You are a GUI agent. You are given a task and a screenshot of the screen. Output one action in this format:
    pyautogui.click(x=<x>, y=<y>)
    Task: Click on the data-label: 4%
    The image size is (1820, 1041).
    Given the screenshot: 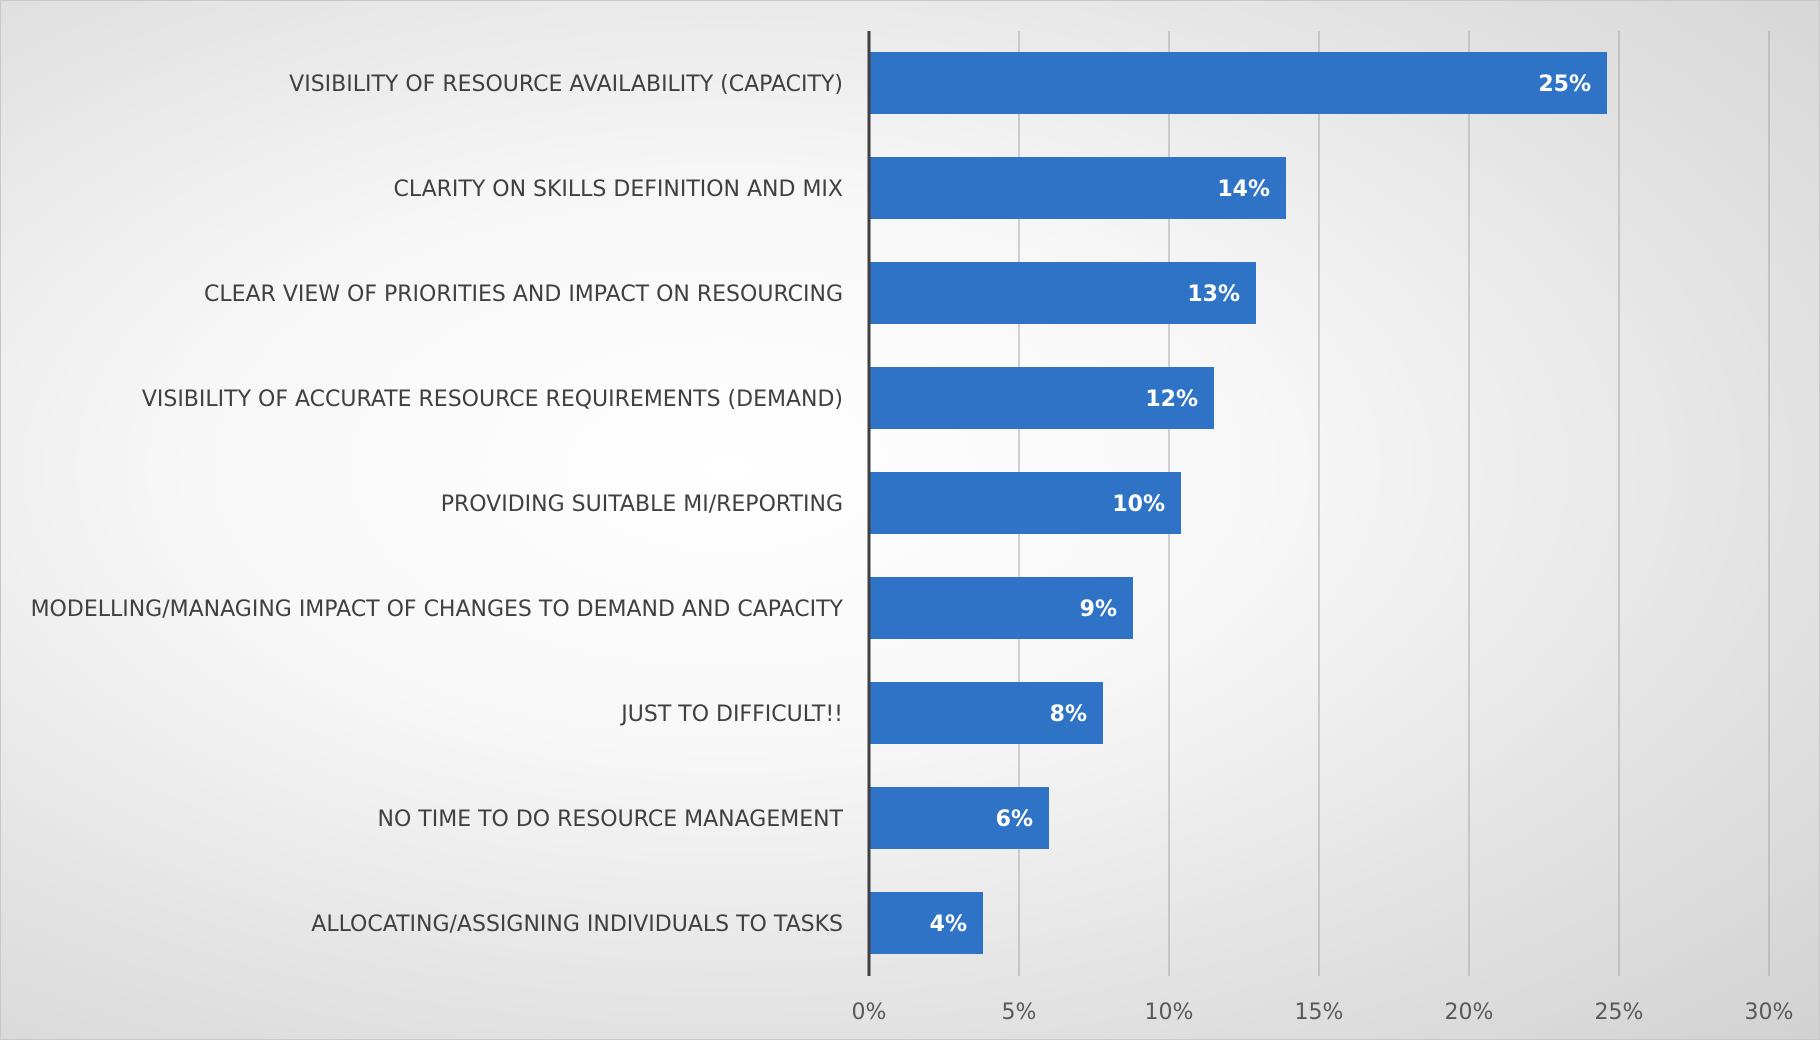 What is the action you would take?
    pyautogui.click(x=948, y=924)
    